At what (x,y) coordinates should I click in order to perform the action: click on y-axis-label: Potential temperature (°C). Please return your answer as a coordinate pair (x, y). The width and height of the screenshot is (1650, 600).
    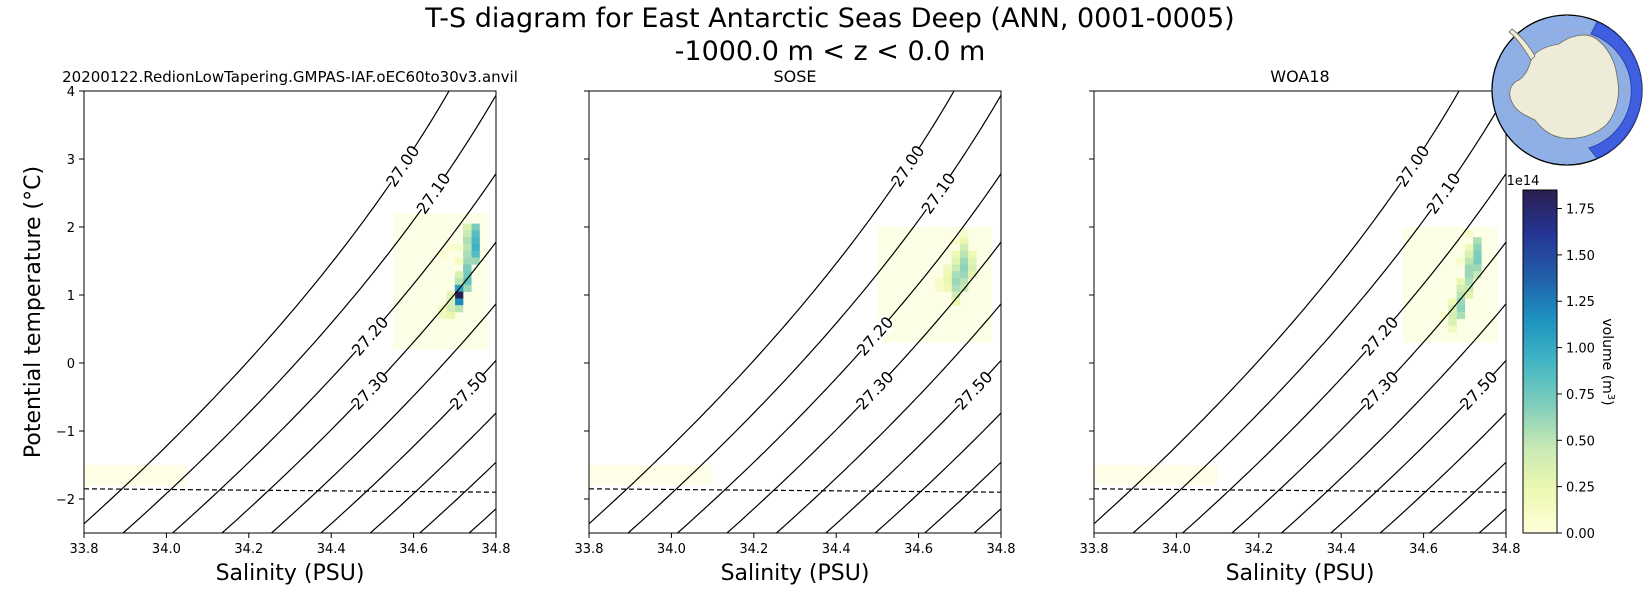
    Looking at the image, I should click on (33, 312).